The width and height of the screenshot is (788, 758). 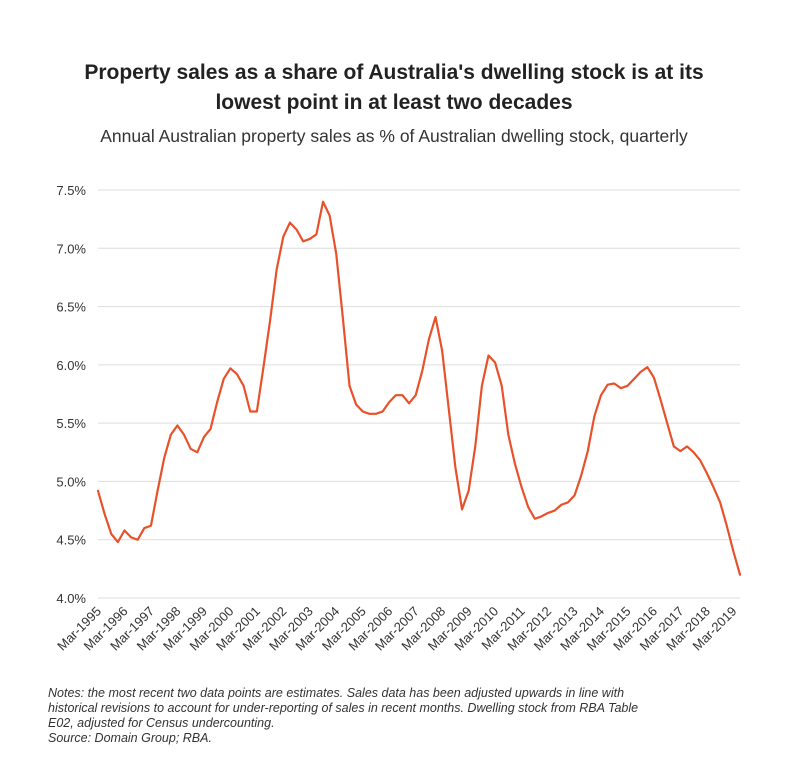 What do you see at coordinates (71, 540) in the screenshot?
I see `y-tick-label: 4.5%` at bounding box center [71, 540].